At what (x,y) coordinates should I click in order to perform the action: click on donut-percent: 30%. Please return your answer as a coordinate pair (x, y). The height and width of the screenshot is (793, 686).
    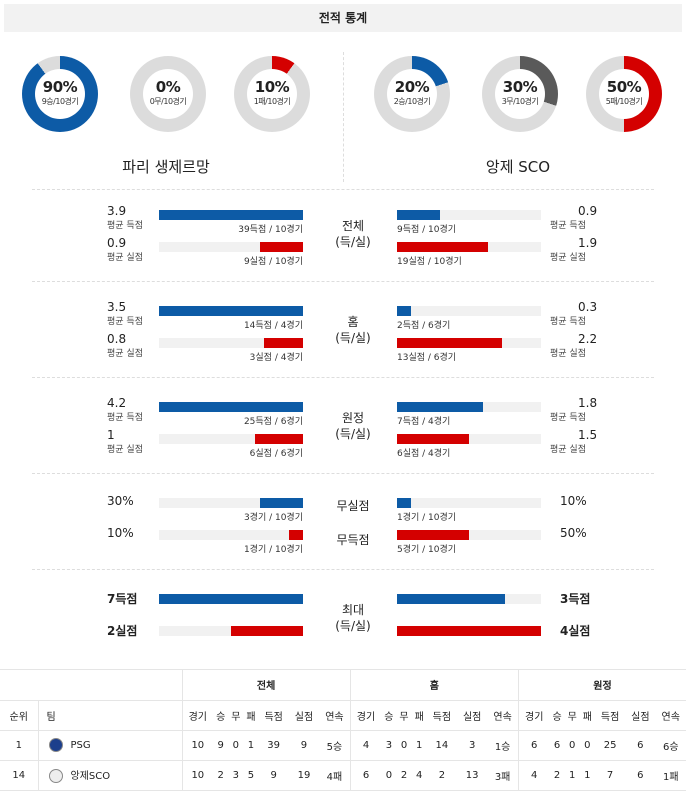
    Looking at the image, I should click on (520, 87).